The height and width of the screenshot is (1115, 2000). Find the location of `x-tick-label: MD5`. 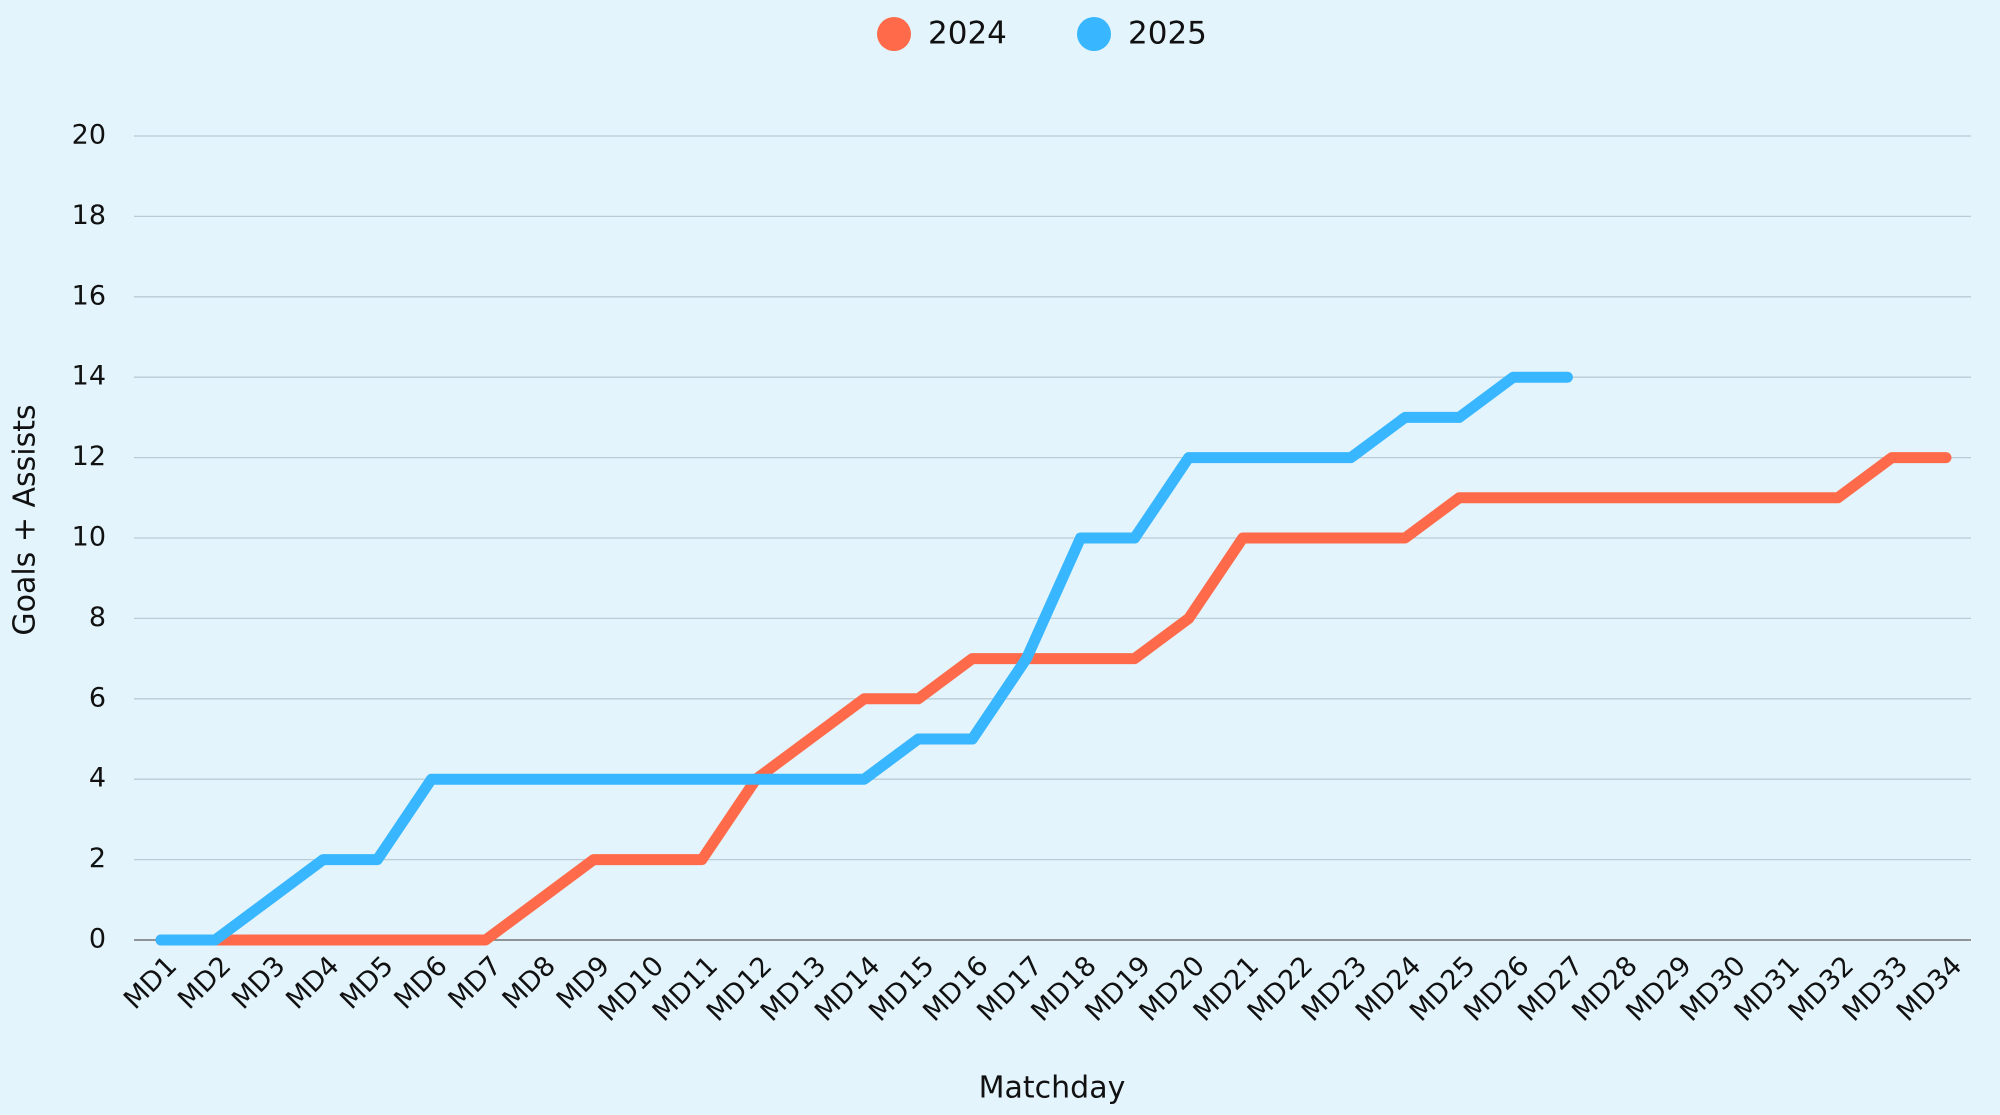

x-tick-label: MD5 is located at coordinates (366, 982).